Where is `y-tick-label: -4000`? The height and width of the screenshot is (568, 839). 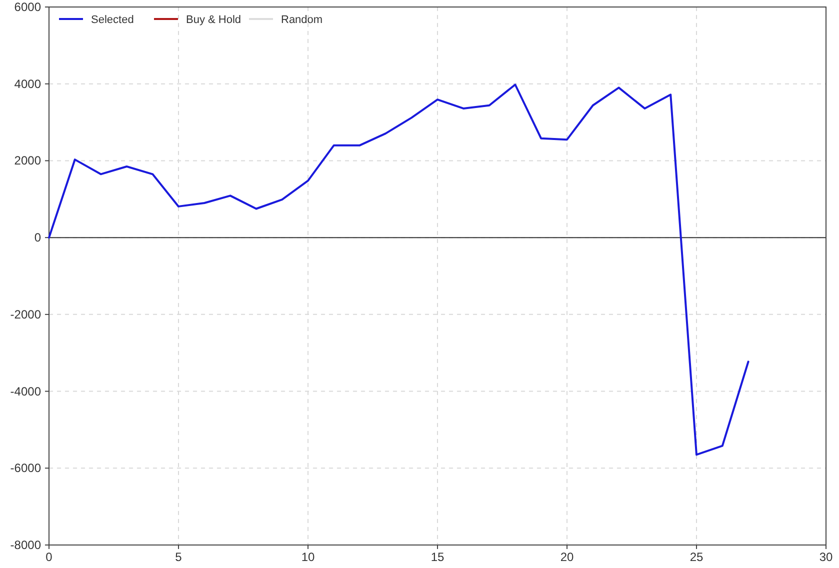
y-tick-label: -4000 is located at coordinates (26, 391).